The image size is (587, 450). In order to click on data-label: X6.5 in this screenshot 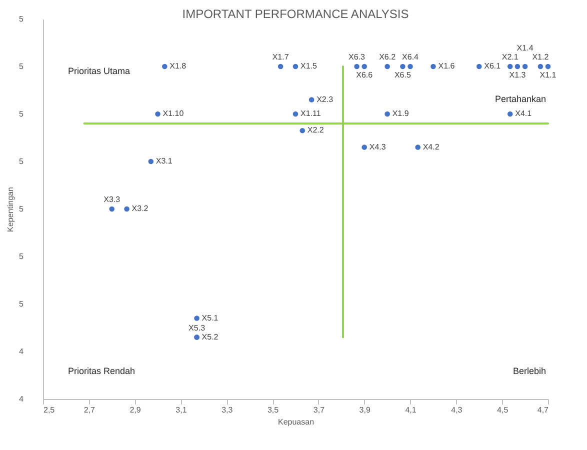, I will do `click(403, 75)`.